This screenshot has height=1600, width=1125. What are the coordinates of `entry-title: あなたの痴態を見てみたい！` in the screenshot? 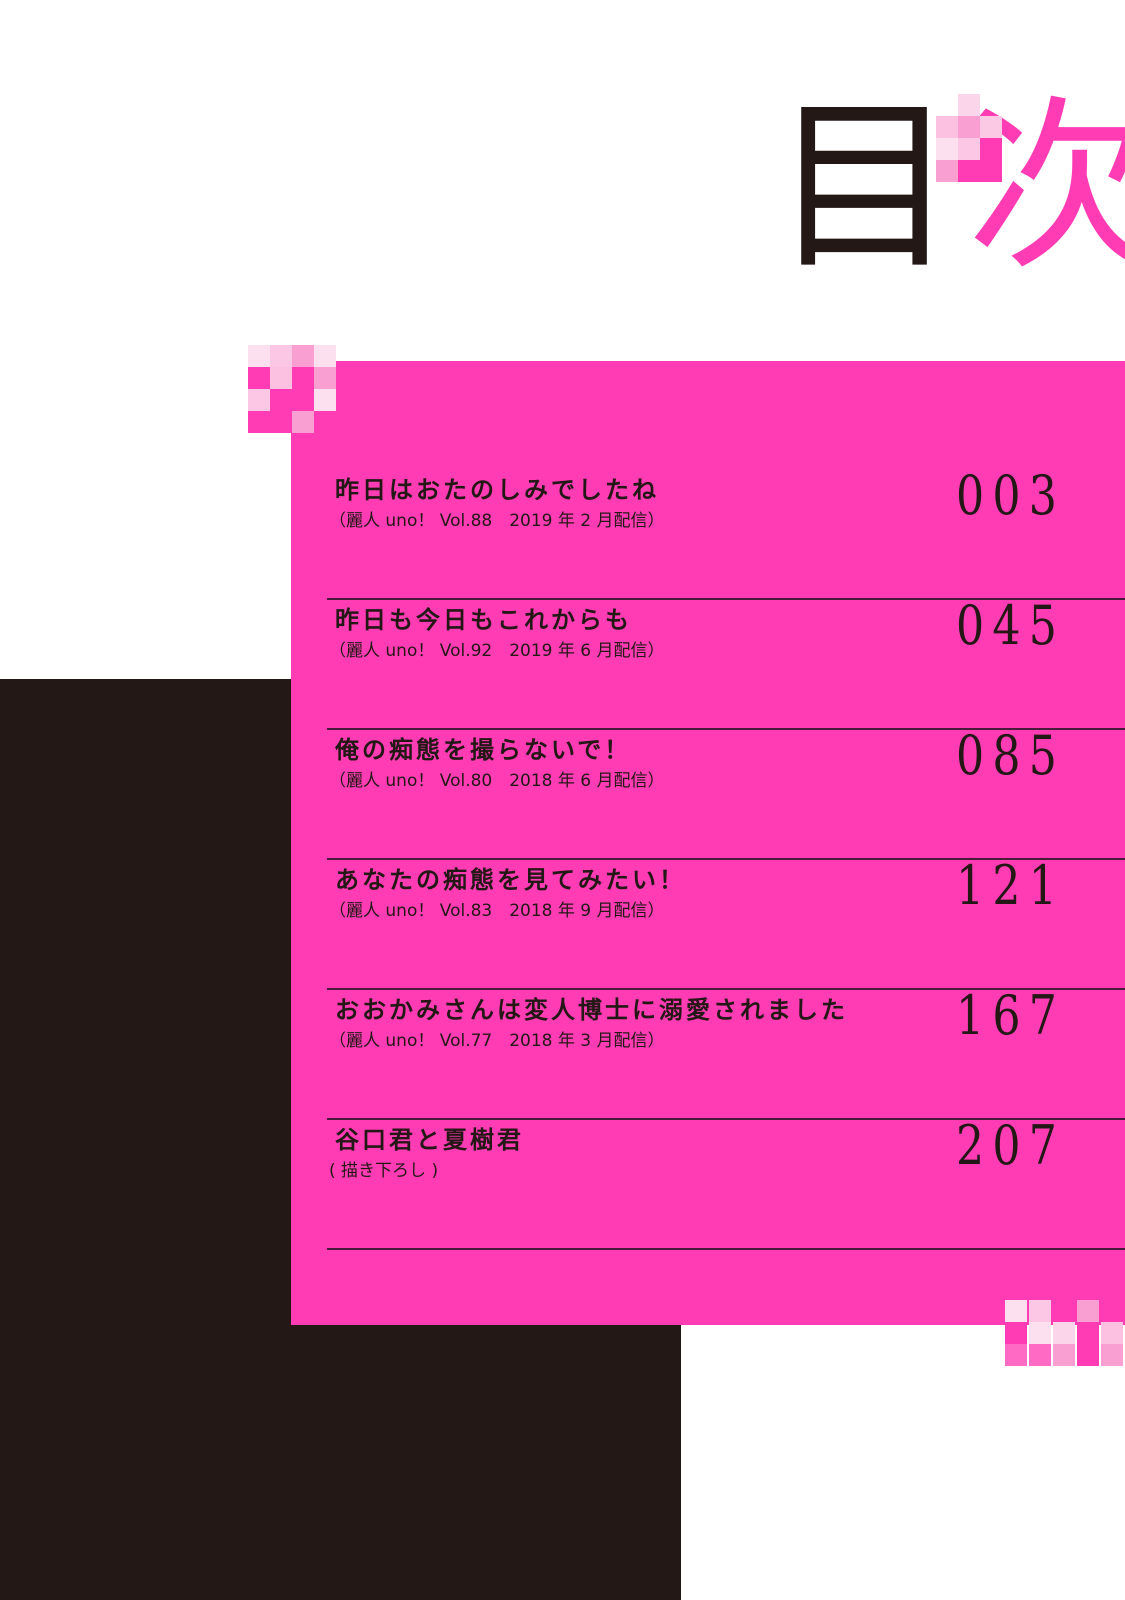 It's located at (510, 880).